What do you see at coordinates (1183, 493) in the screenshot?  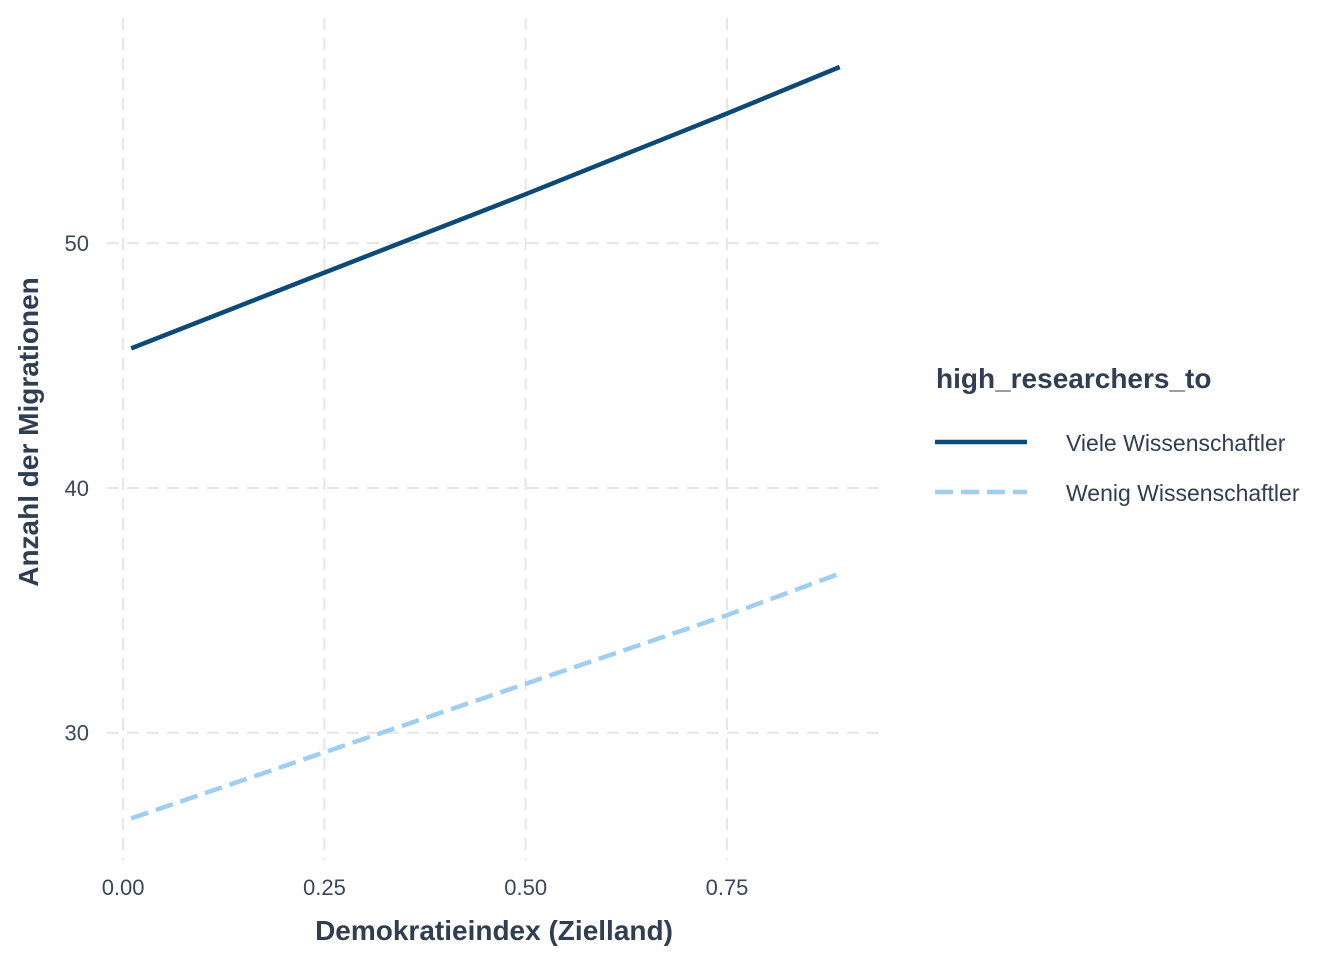 I see `legend-label-2: Wenig Wissenschaftler` at bounding box center [1183, 493].